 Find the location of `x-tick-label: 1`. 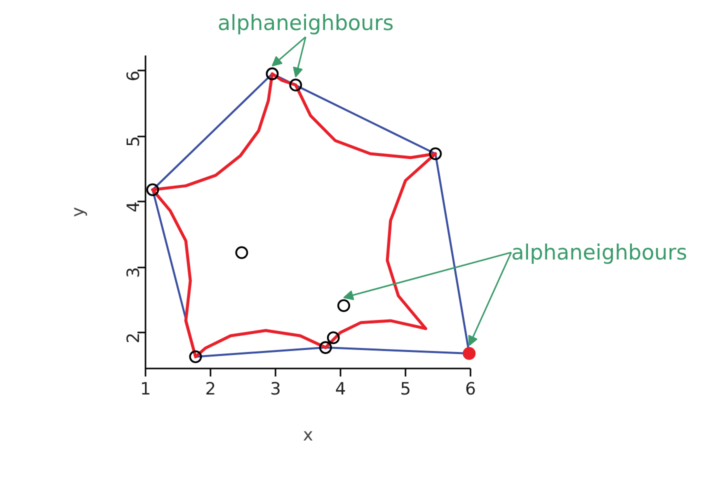

x-tick-label: 1 is located at coordinates (145, 390).